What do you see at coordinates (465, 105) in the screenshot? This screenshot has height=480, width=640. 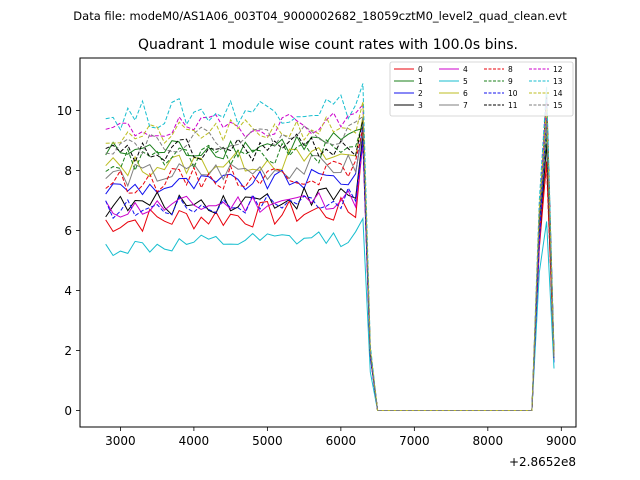 I see `legend-label-7: 7` at bounding box center [465, 105].